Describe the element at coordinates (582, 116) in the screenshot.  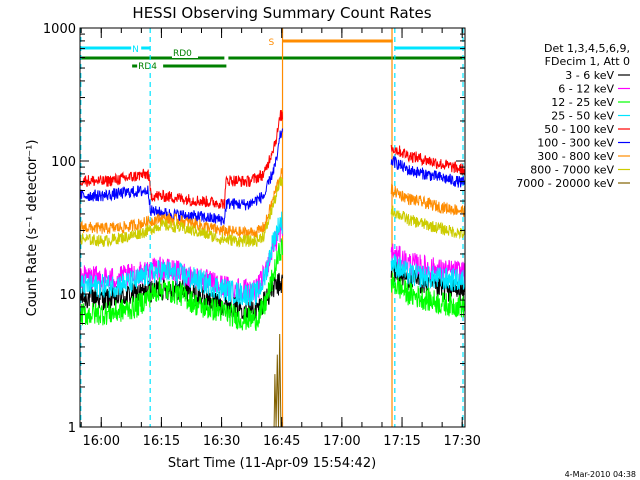
I see `legend-entry-label: 25 - 50 keV` at that location.